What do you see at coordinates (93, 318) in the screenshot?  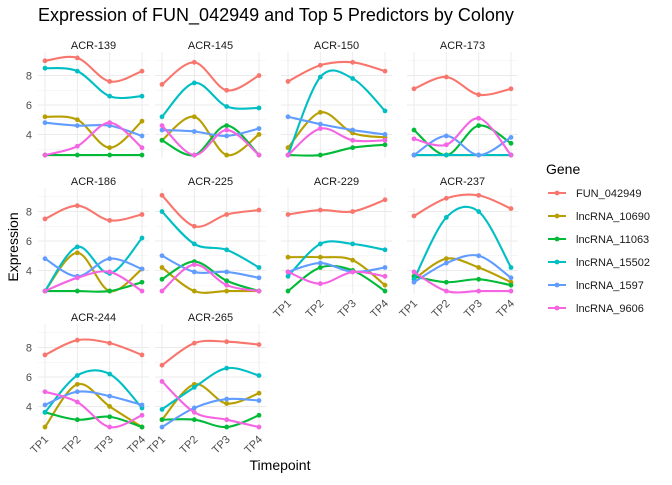 I see `facet-title: ACR-244` at bounding box center [93, 318].